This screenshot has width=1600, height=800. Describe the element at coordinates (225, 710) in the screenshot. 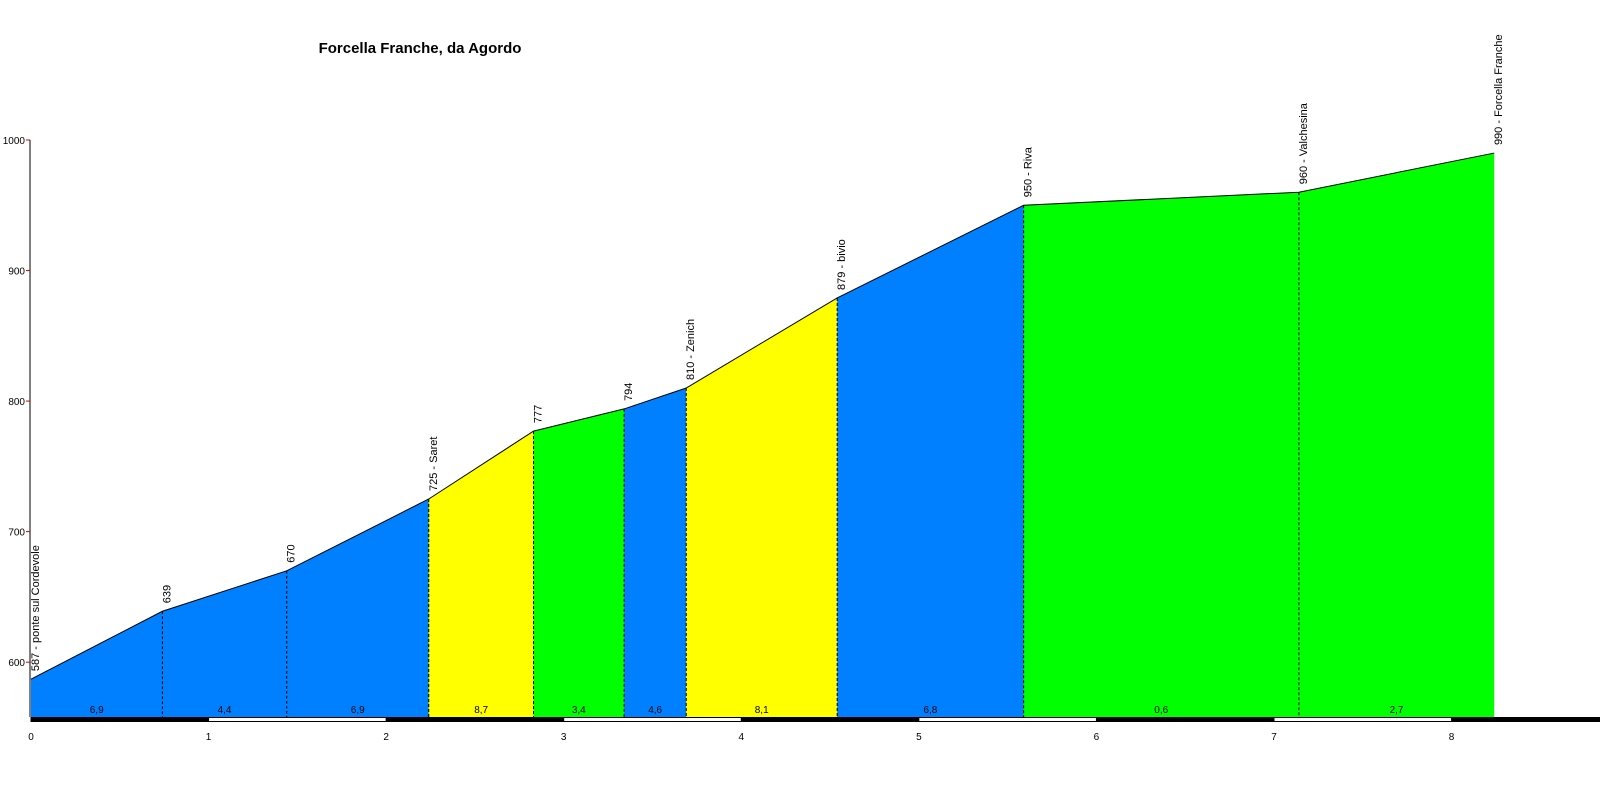

I see `gradient-label: 4,4` at that location.